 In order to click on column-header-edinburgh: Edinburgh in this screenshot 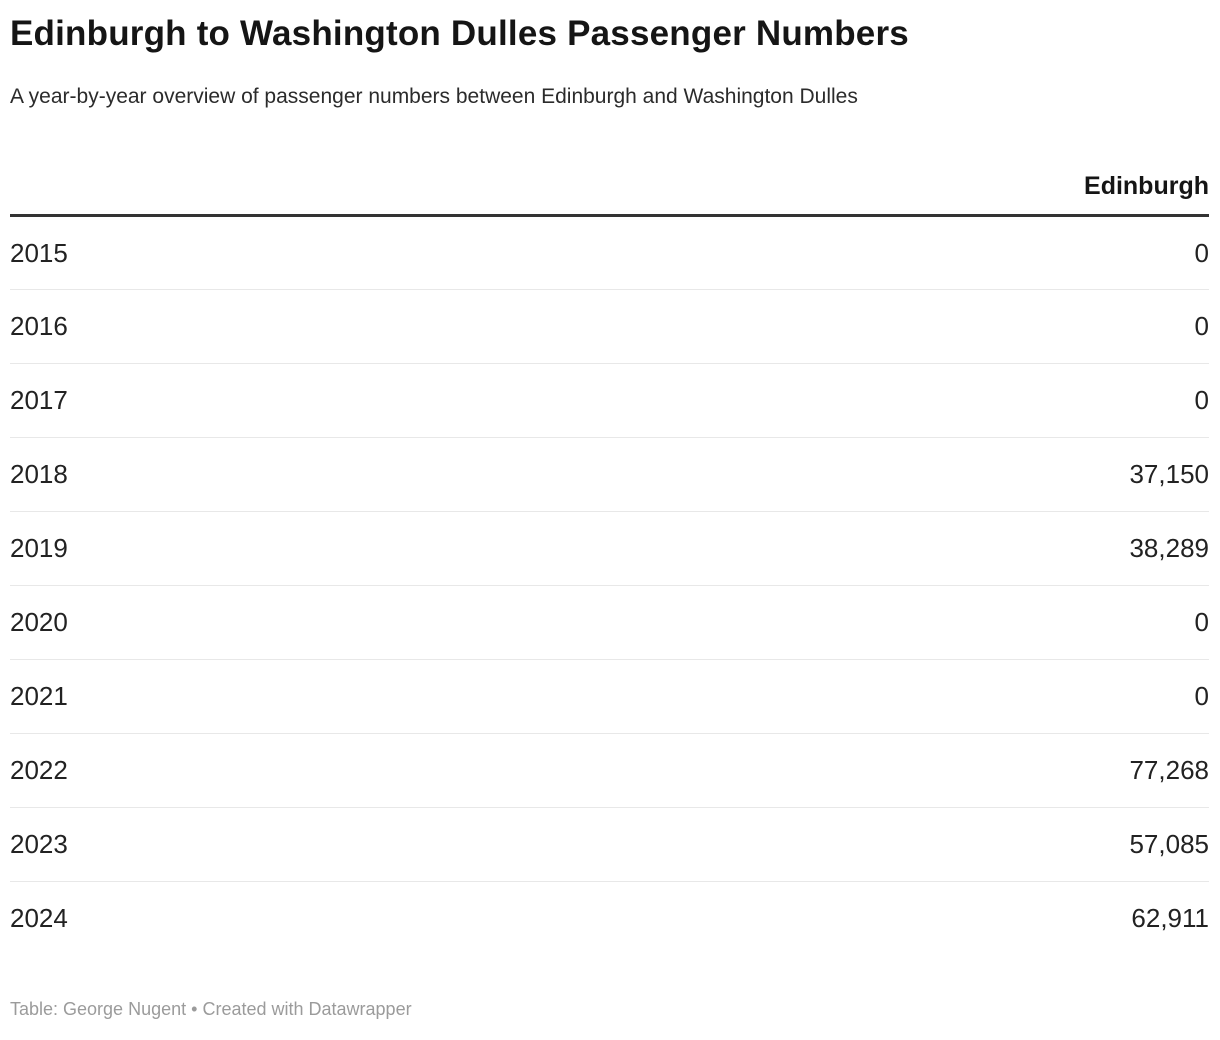, I will do `click(1146, 186)`.